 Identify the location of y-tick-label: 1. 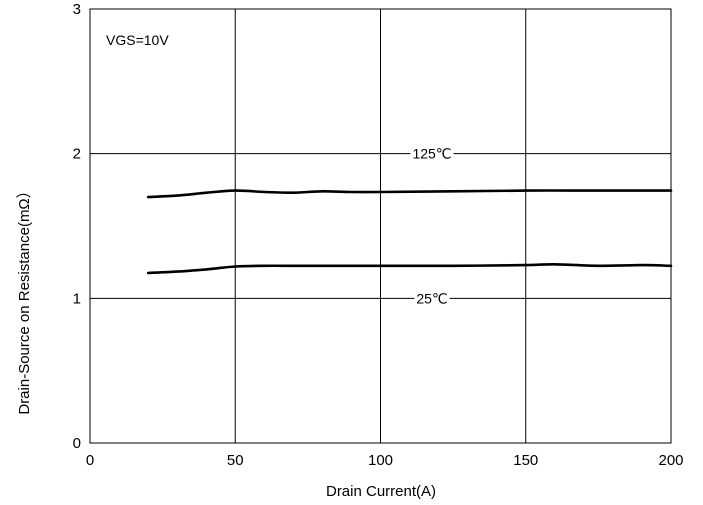
(77, 298).